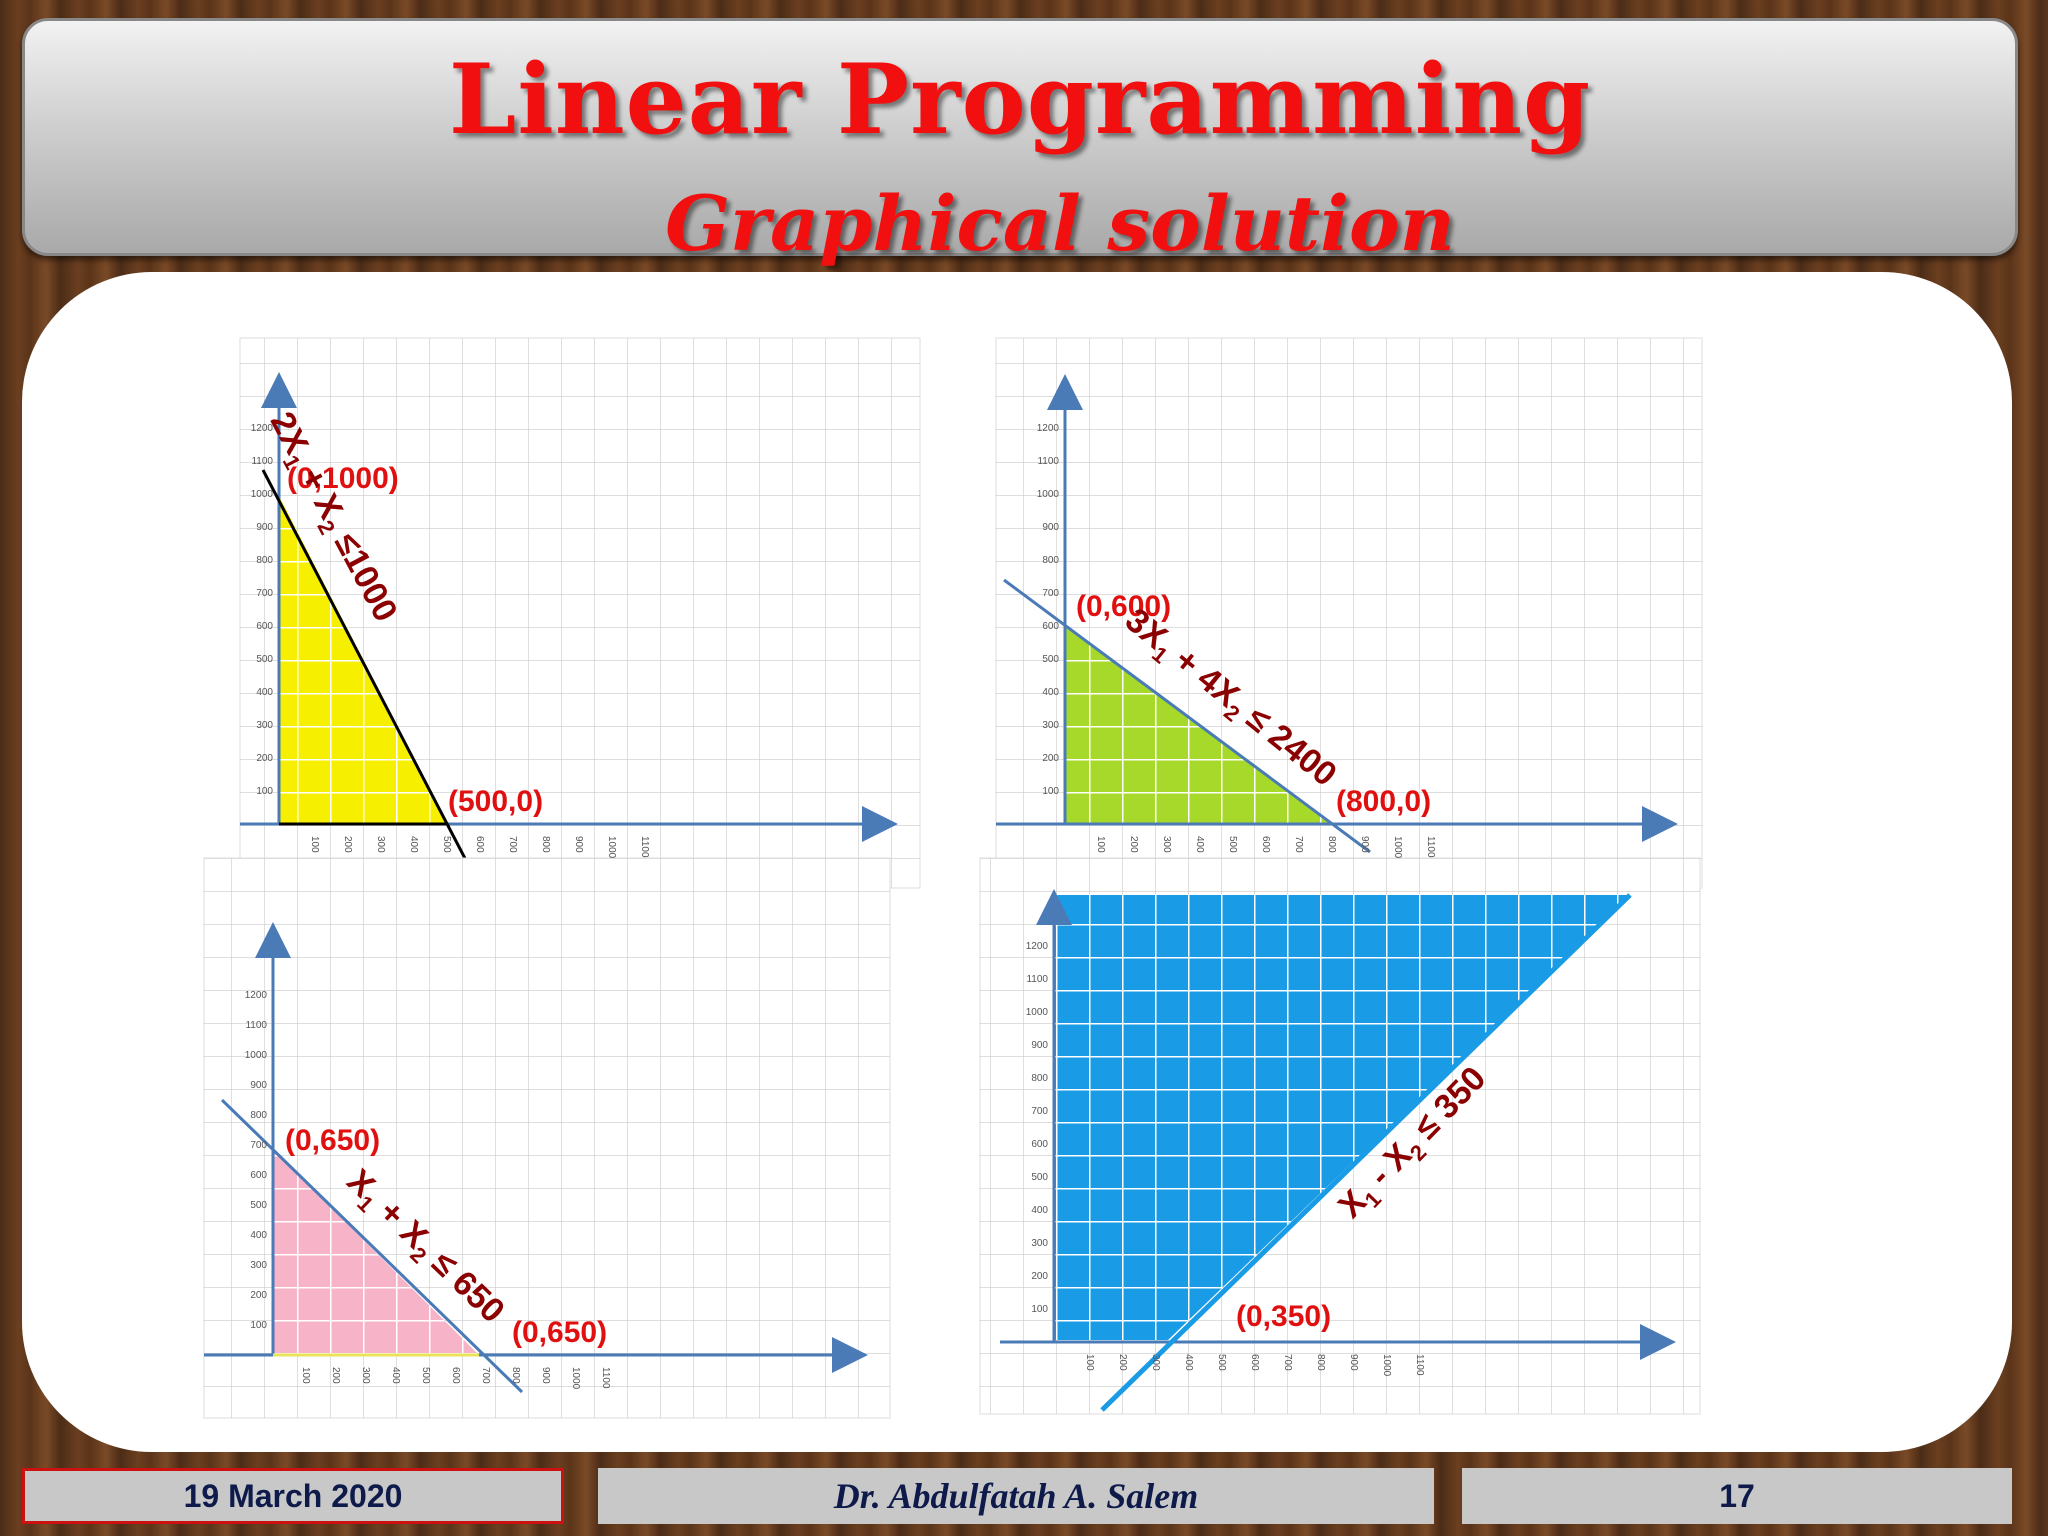 This screenshot has width=2048, height=1536. What do you see at coordinates (1283, 1316) in the screenshot?
I see `point-label: (0,350)` at bounding box center [1283, 1316].